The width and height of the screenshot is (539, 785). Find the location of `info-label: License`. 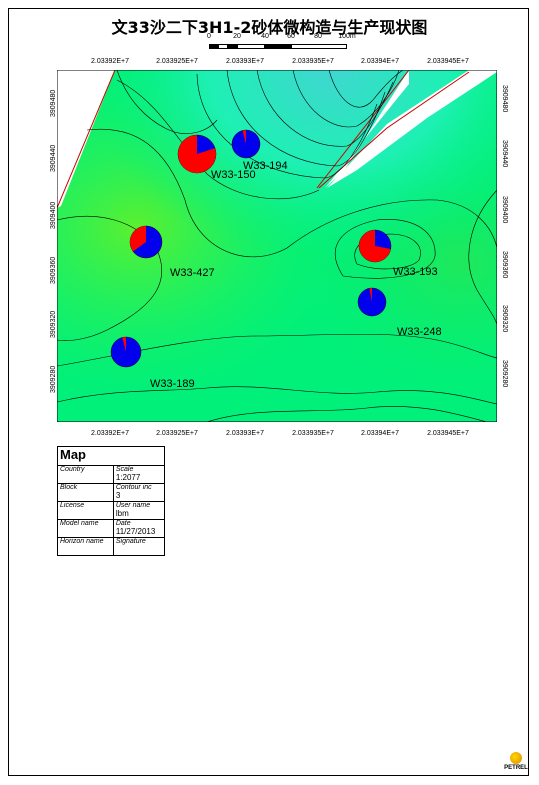

info-label: License is located at coordinates (72, 505).